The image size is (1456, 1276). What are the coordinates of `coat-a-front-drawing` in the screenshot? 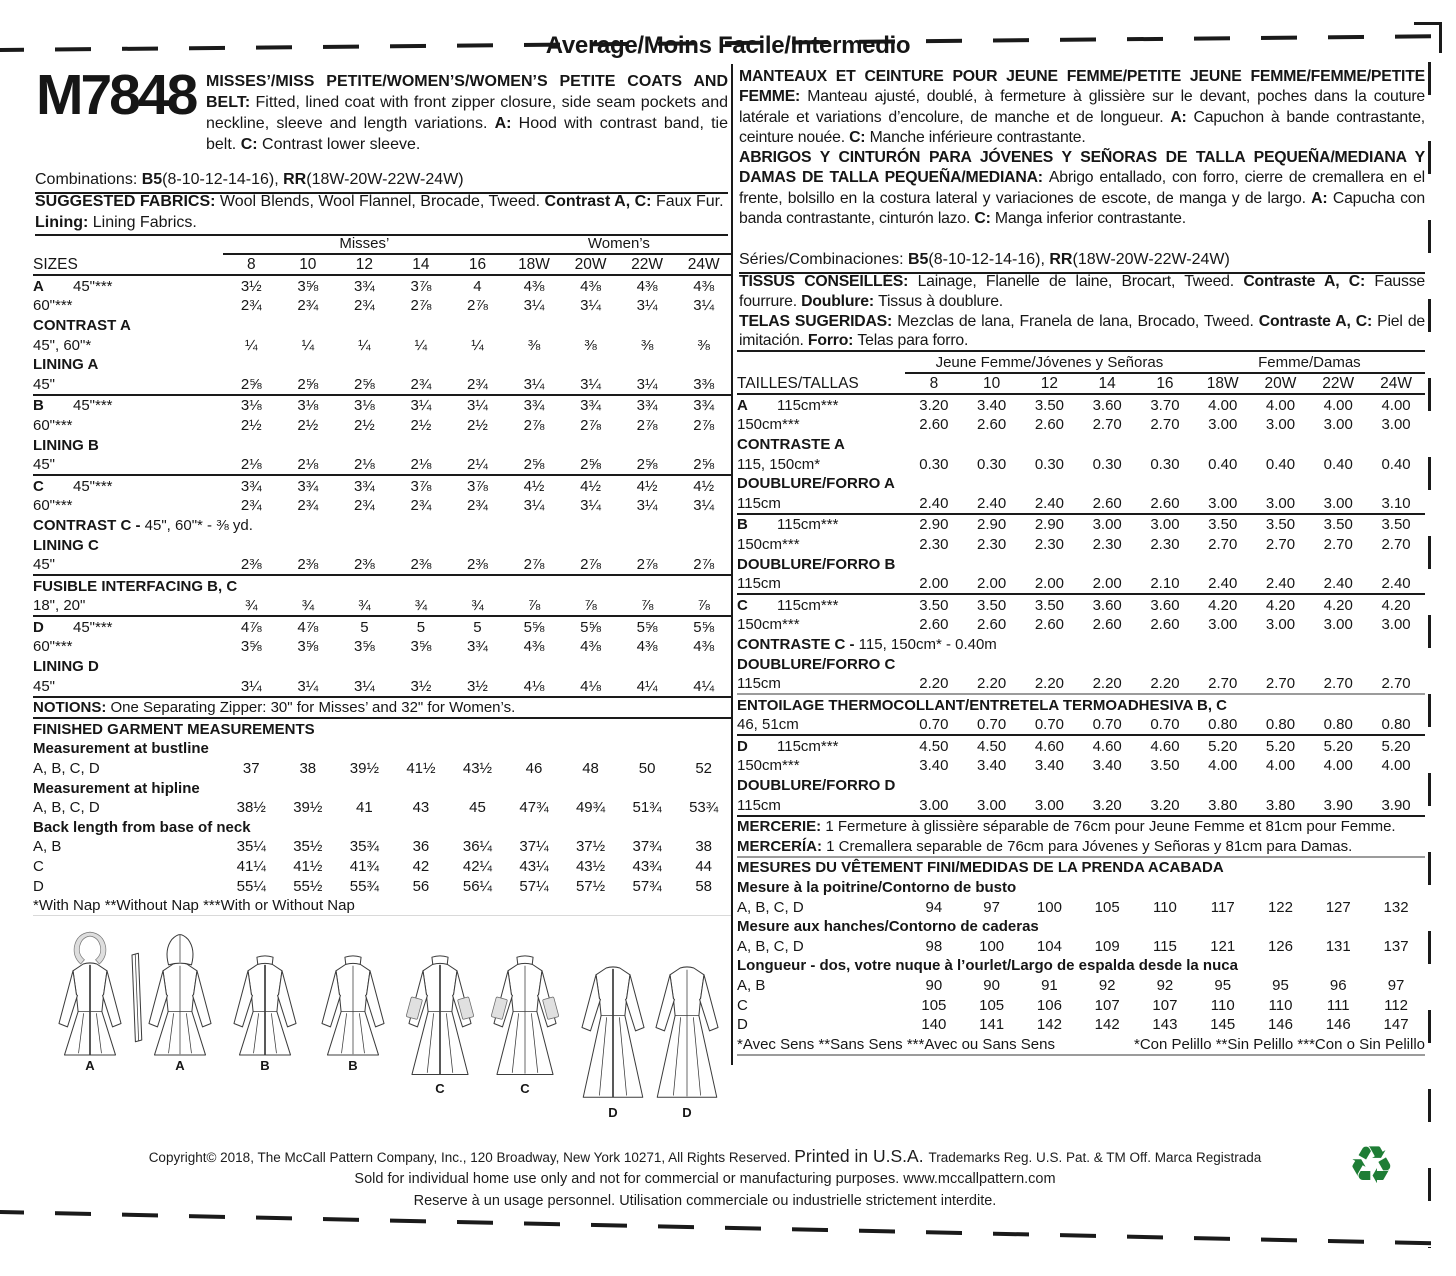 It's located at (90, 993).